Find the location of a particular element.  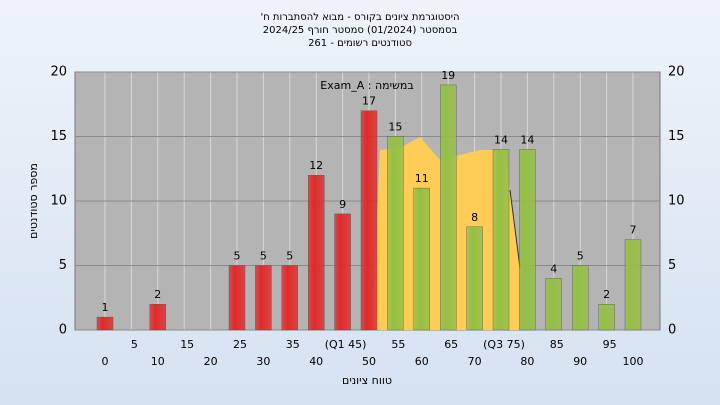

x-tick-label: 90 is located at coordinates (580, 361).